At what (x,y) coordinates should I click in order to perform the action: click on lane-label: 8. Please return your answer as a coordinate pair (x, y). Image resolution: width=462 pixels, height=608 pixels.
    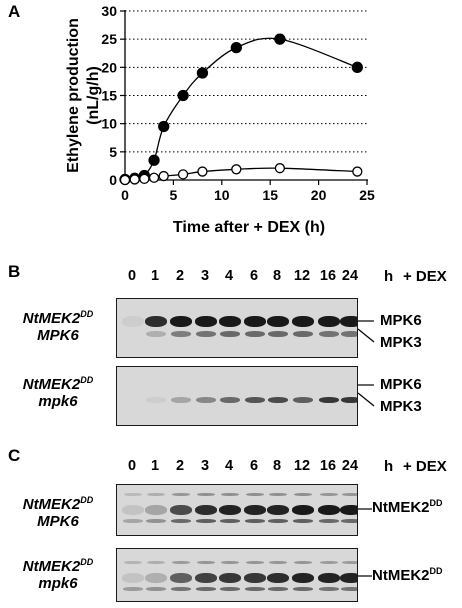
    Looking at the image, I should click on (277, 466).